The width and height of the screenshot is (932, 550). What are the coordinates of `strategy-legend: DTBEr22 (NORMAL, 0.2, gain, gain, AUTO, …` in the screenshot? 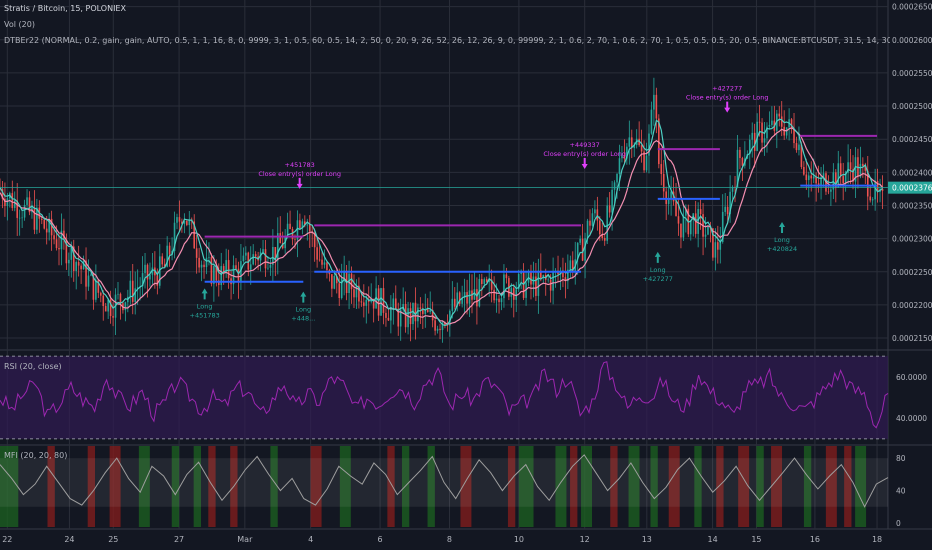 It's located at (447, 40).